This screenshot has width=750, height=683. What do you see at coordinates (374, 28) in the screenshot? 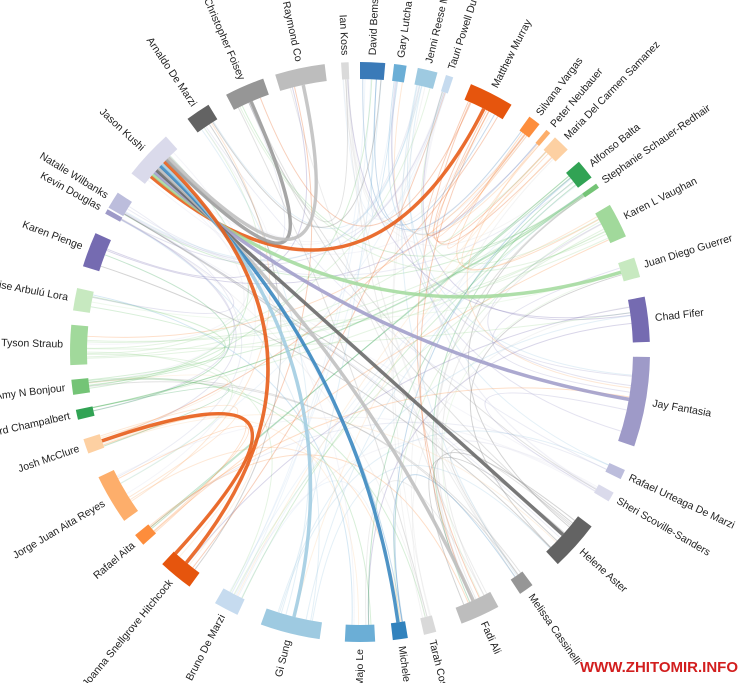
I see `node-label: David Bems` at bounding box center [374, 28].